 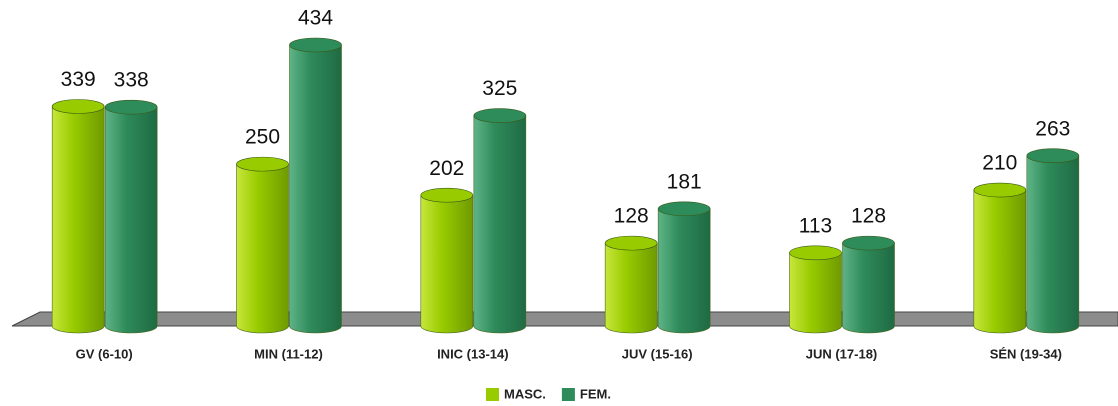 I want to click on data-label: 202, so click(x=446, y=168).